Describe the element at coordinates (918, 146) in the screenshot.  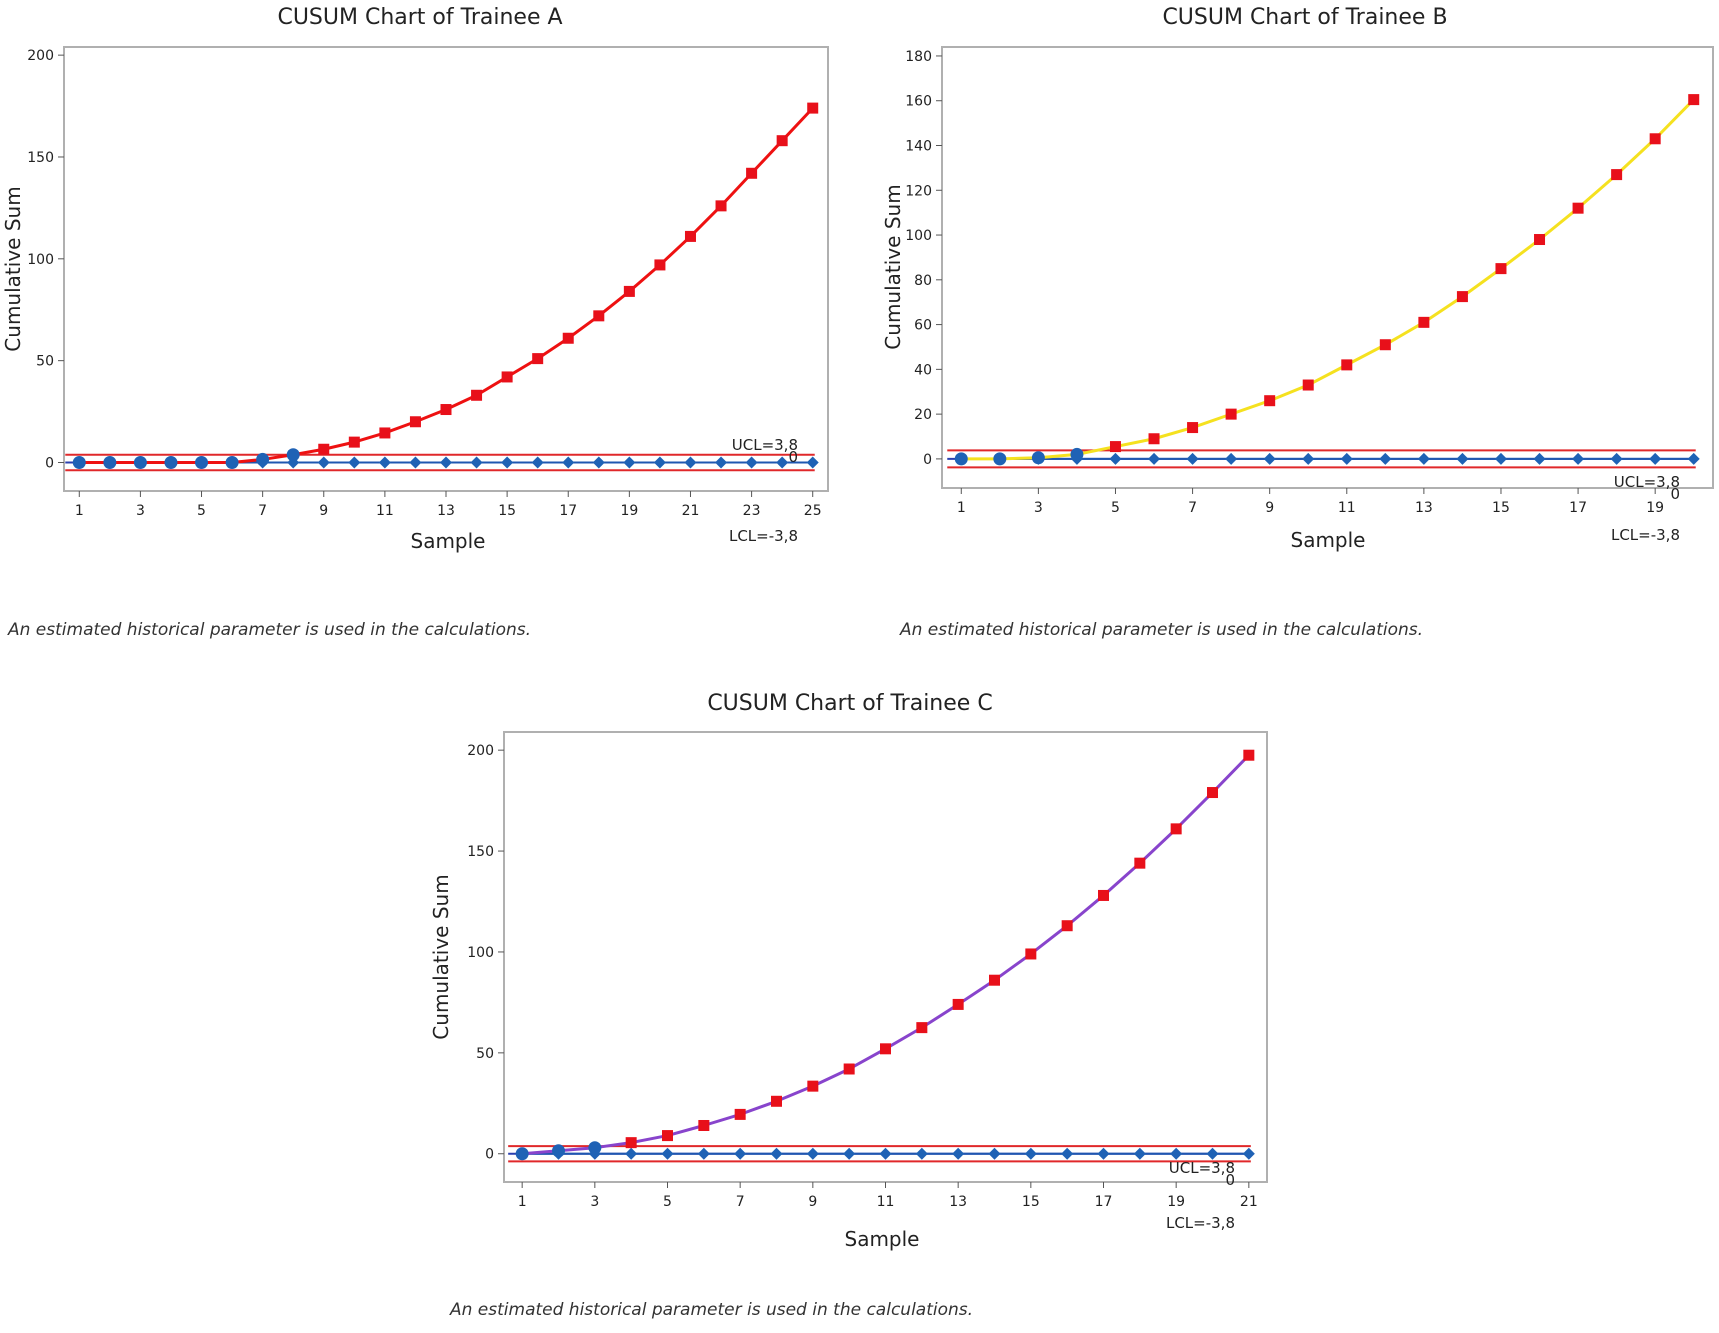
I see `y-tick-label: 140` at that location.